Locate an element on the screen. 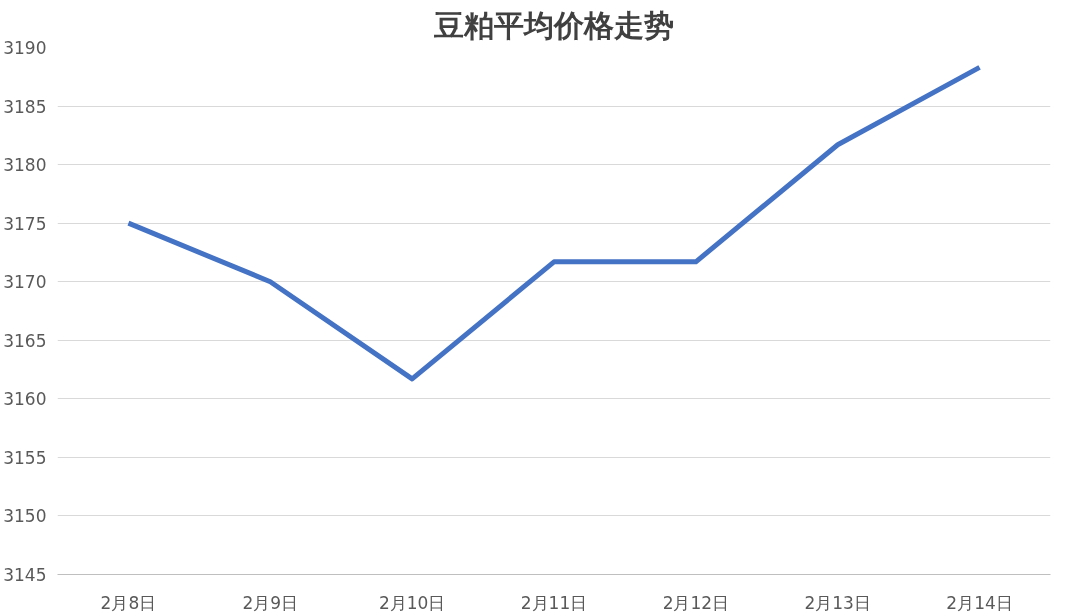  chart-title: 豆粕平均价格走势 is located at coordinates (553, 25).